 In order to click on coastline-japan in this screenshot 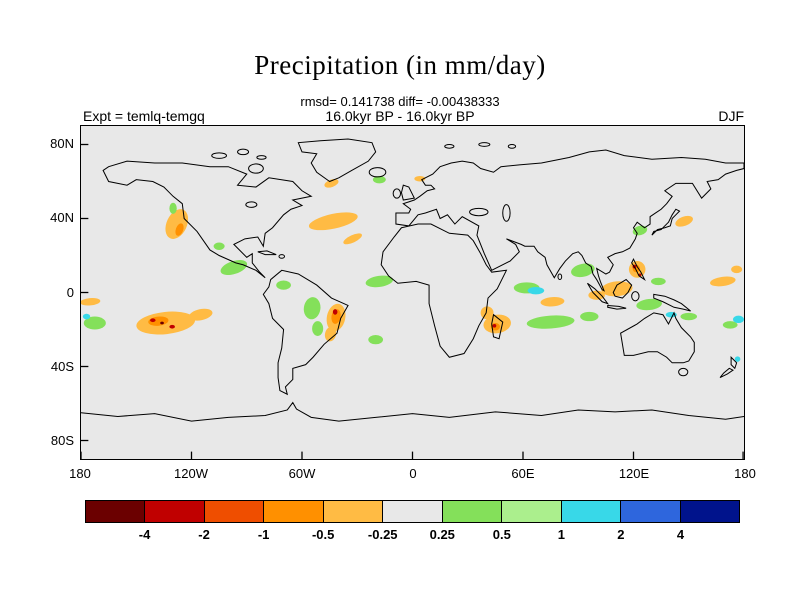, I will do `click(666, 222)`.